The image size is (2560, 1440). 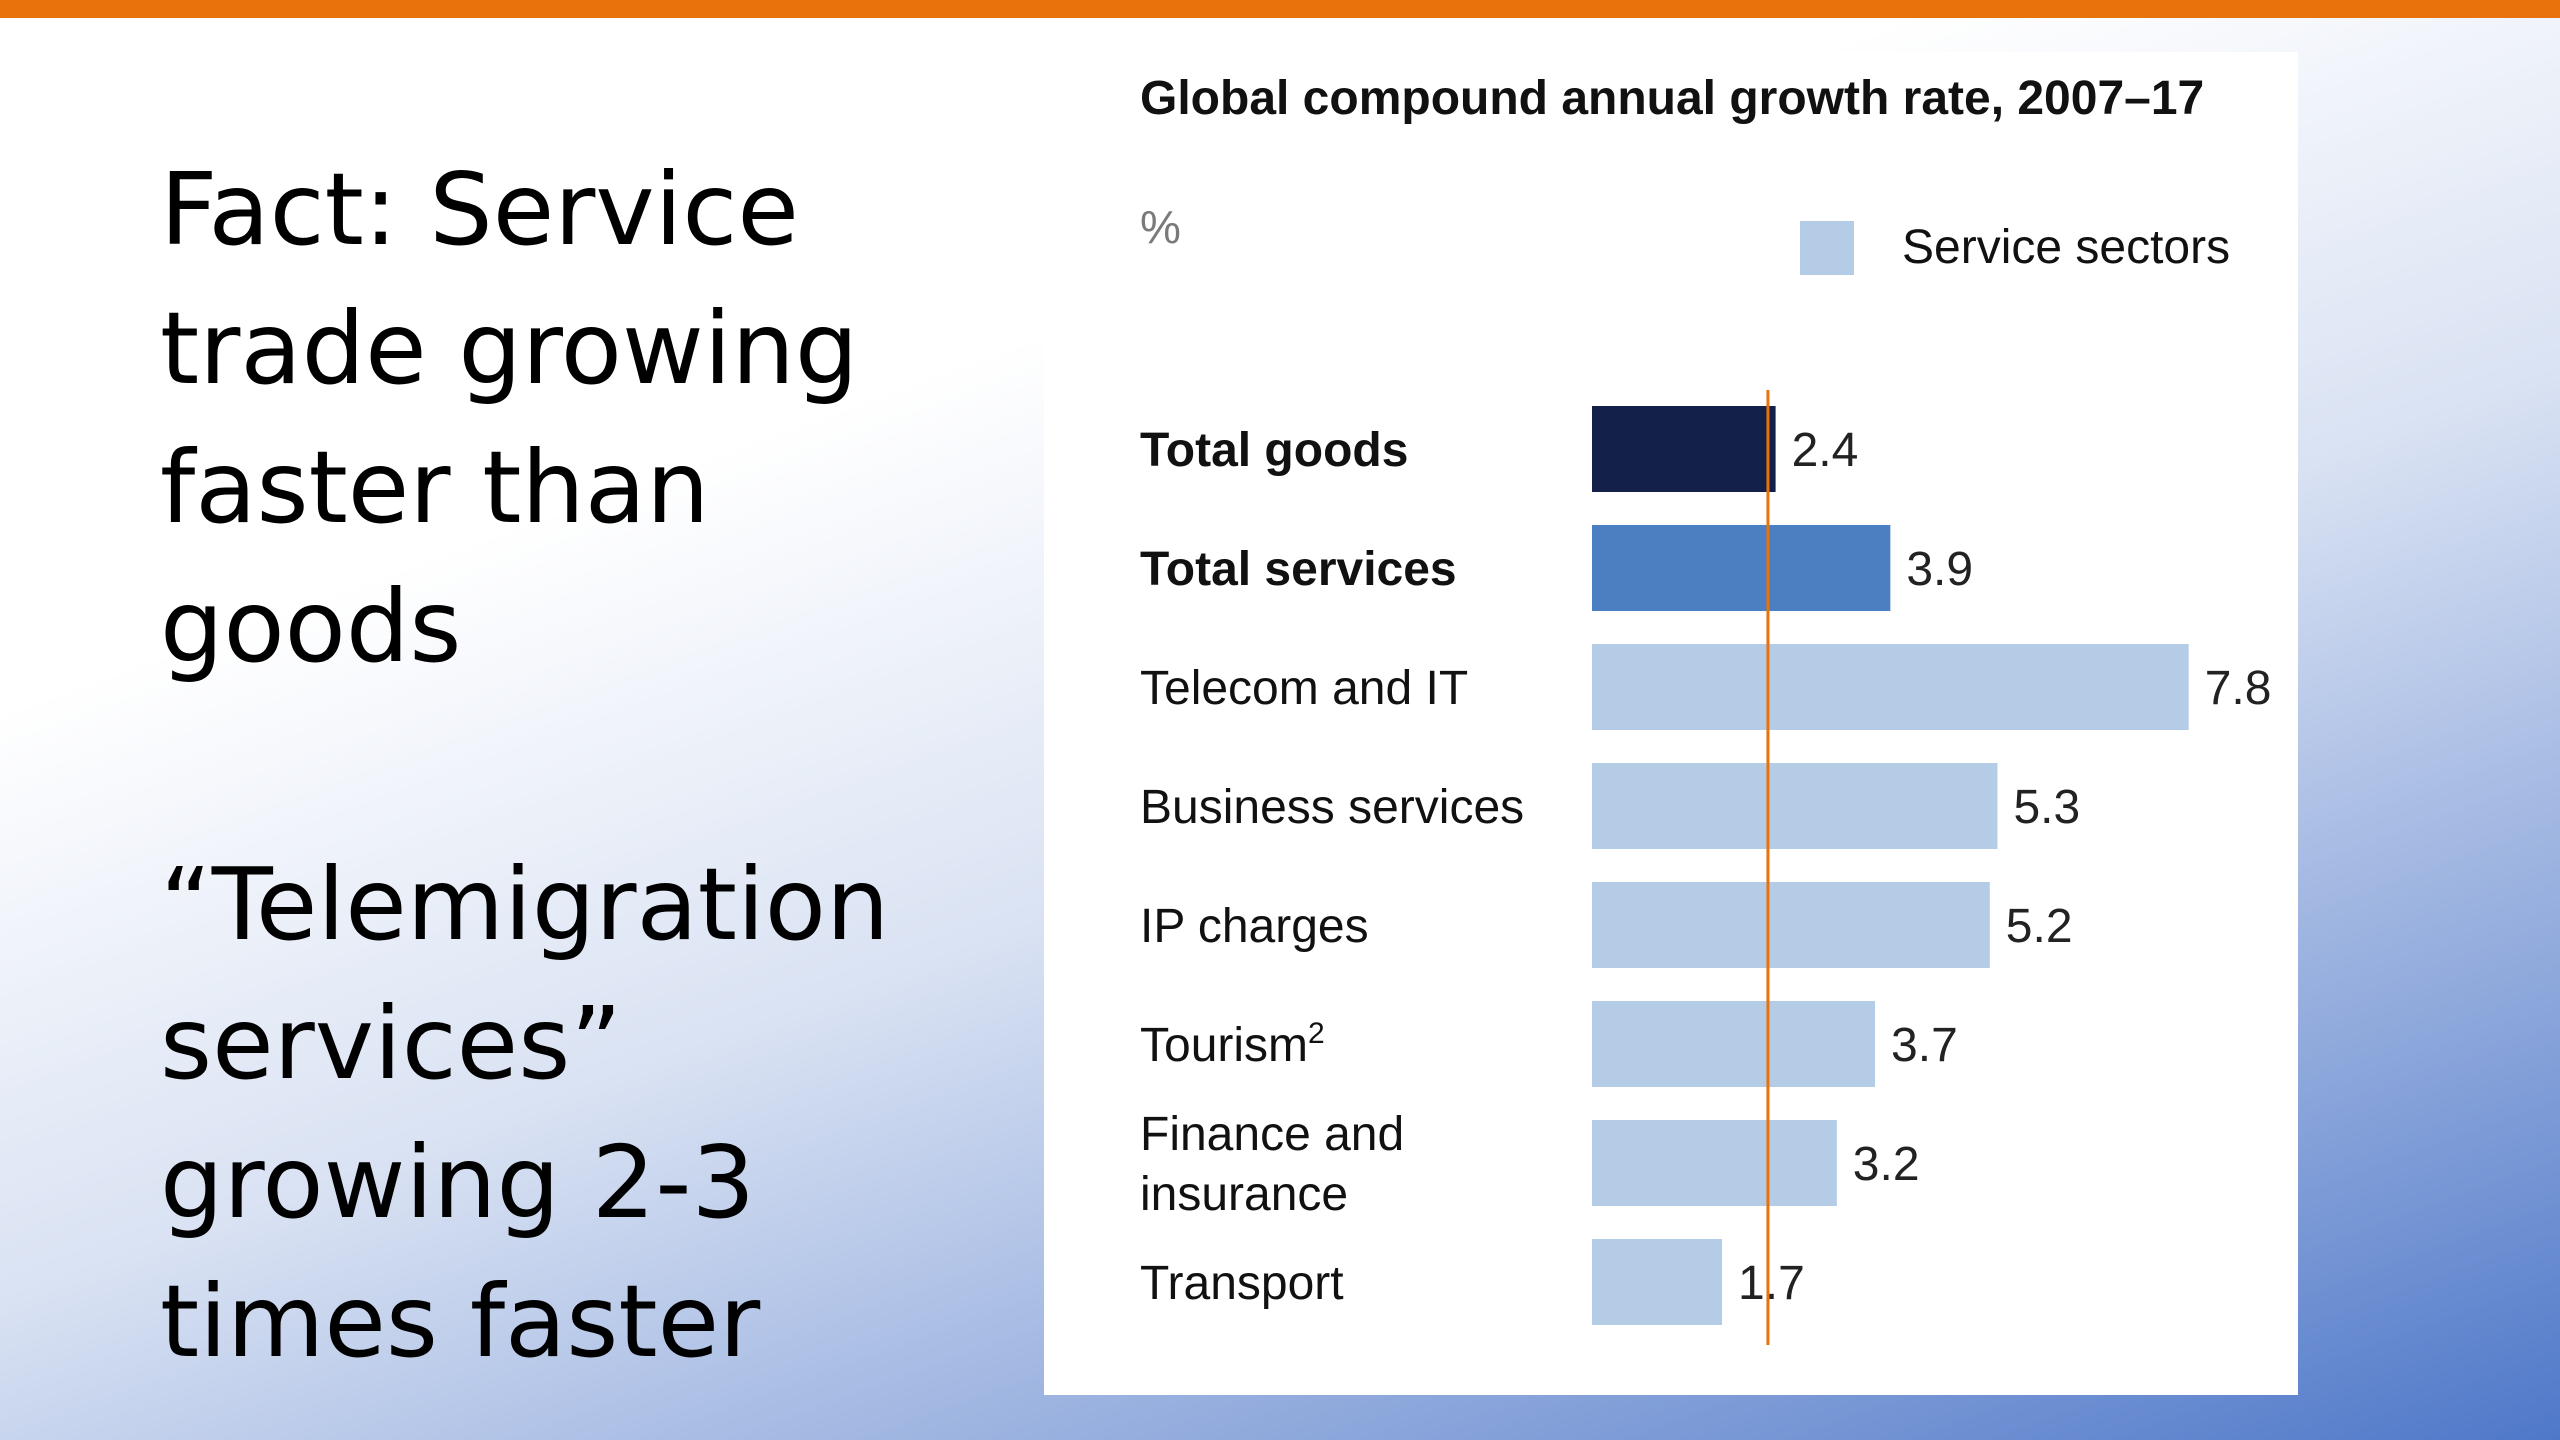 I want to click on value-label-ip-charges: 5.2, so click(x=2039, y=926).